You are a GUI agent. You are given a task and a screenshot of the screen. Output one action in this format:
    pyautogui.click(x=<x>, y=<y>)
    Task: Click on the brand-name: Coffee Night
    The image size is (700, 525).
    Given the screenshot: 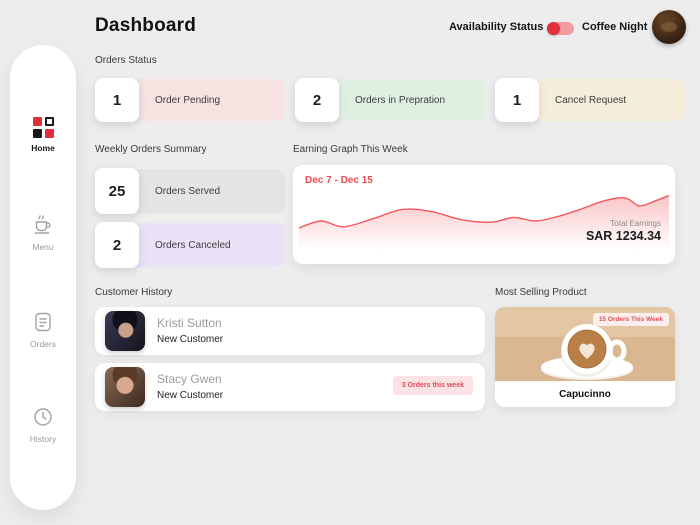 What is the action you would take?
    pyautogui.click(x=615, y=27)
    